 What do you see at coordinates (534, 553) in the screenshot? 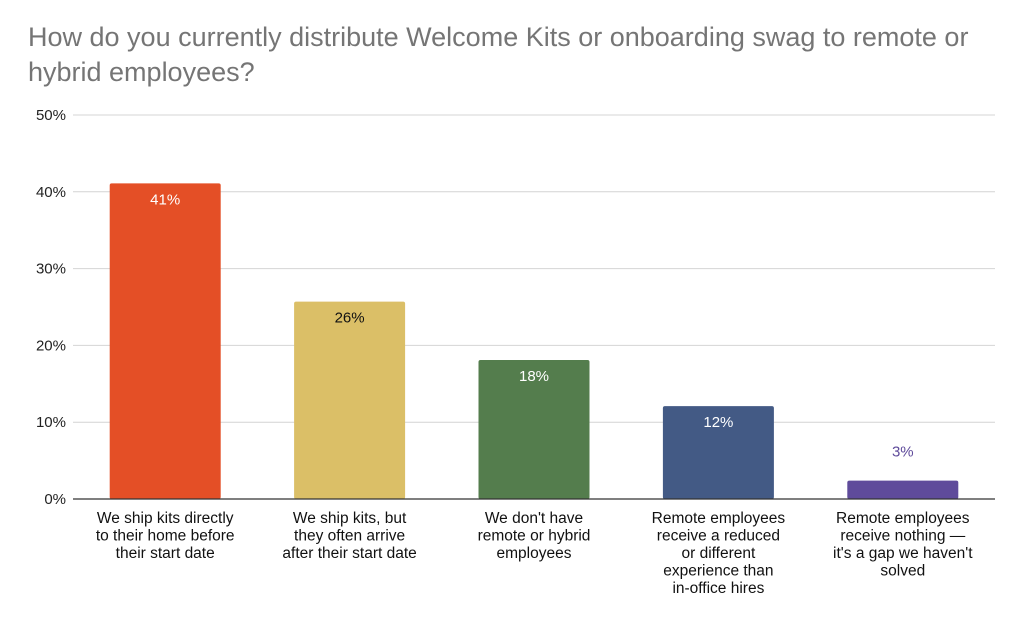
I see `category-label-line: employees` at bounding box center [534, 553].